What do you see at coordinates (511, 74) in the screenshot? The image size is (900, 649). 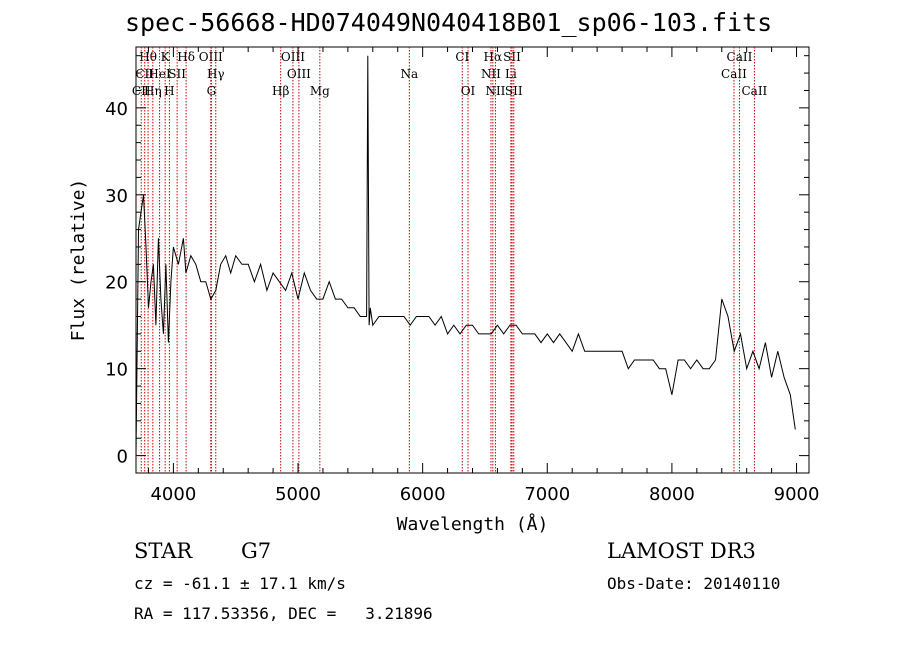 I see `line-marker-label: Li` at bounding box center [511, 74].